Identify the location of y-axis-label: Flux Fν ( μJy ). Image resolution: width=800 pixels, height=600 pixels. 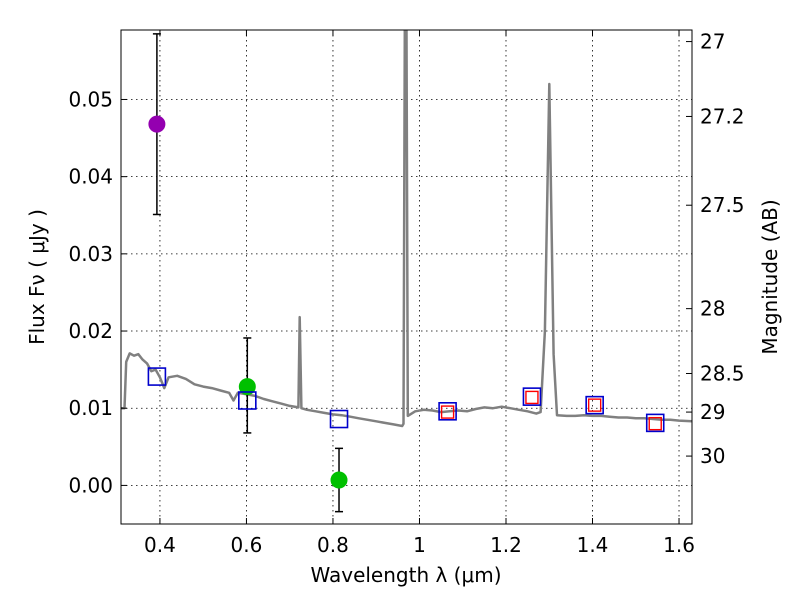
(37, 277).